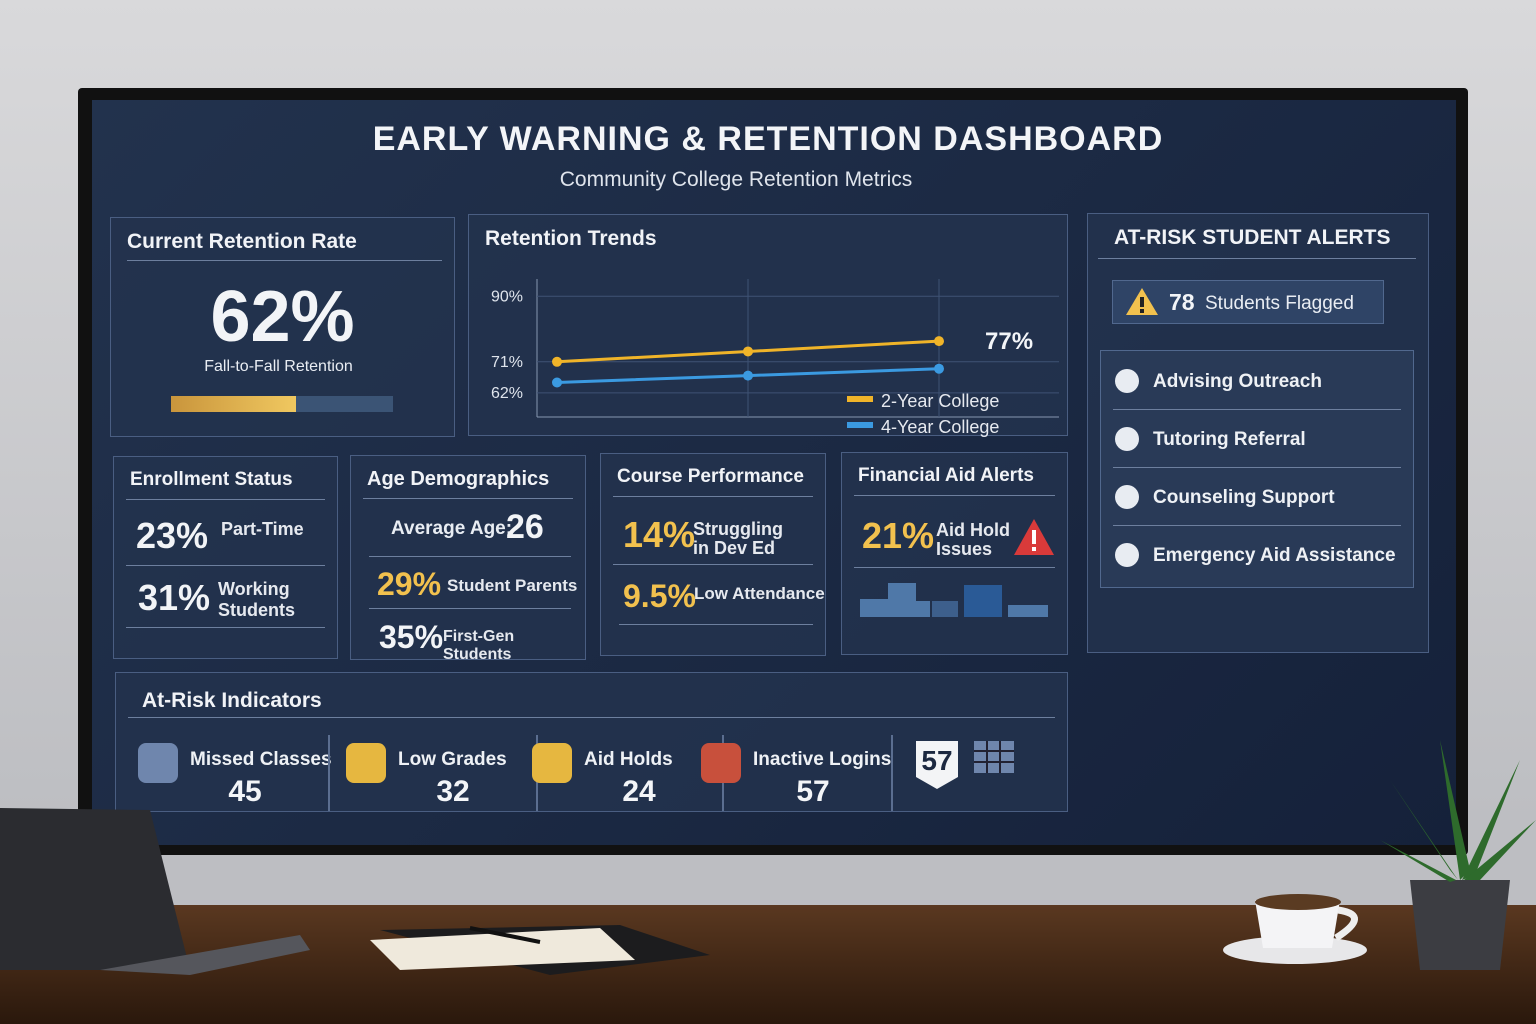  I want to click on legend-label: 2-Year College, so click(940, 401).